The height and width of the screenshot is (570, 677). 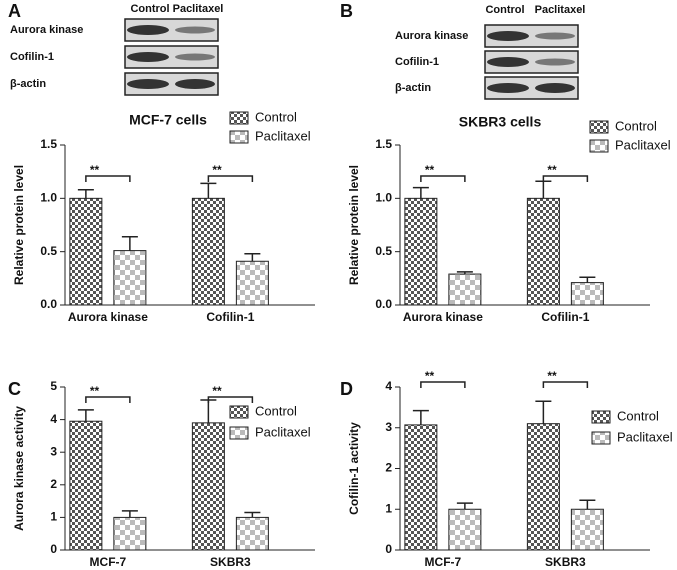 I want to click on blot-row-label: β-actin, so click(x=28, y=84).